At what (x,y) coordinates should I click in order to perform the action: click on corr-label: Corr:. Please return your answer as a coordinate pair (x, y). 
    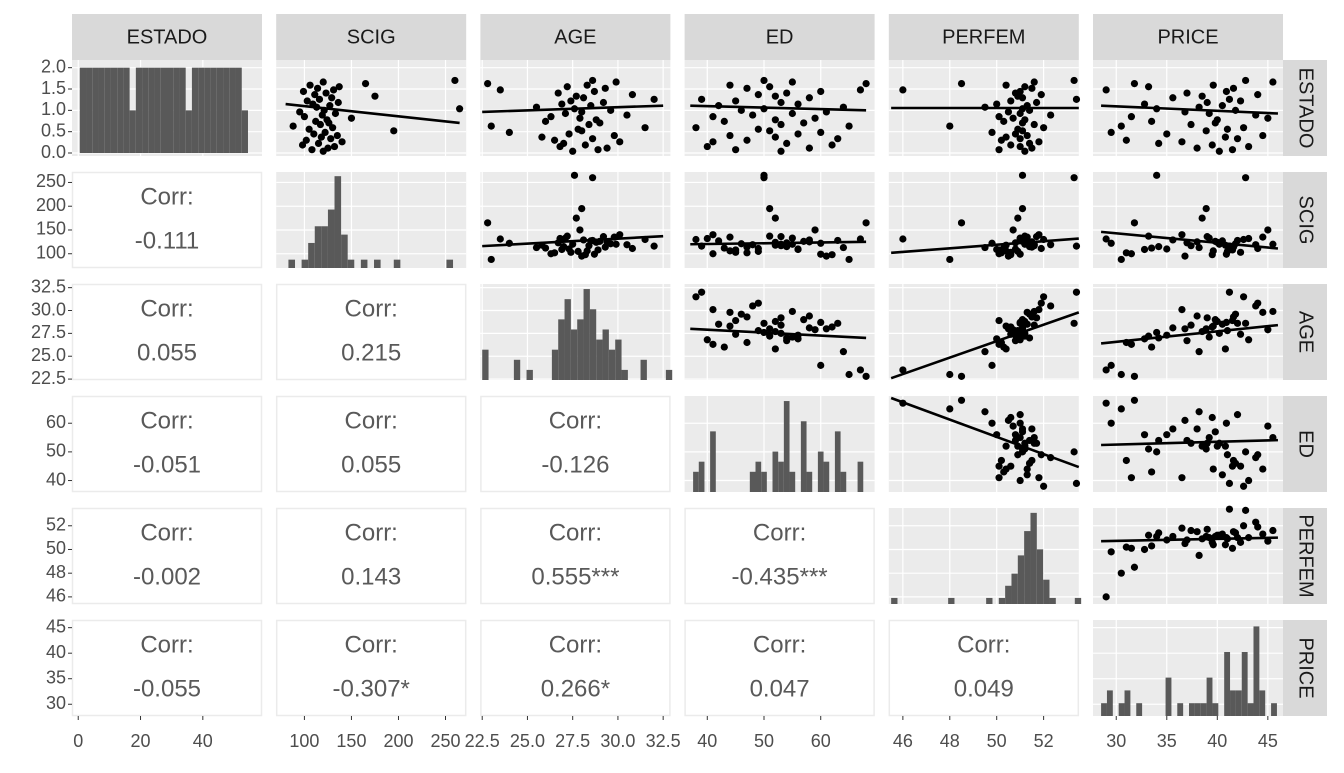
    Looking at the image, I should click on (166, 644).